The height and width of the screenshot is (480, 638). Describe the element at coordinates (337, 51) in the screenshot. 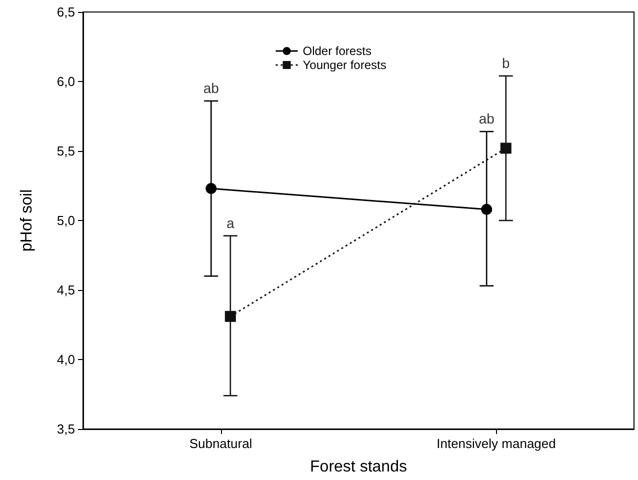

I see `legend-label: Older forests` at that location.